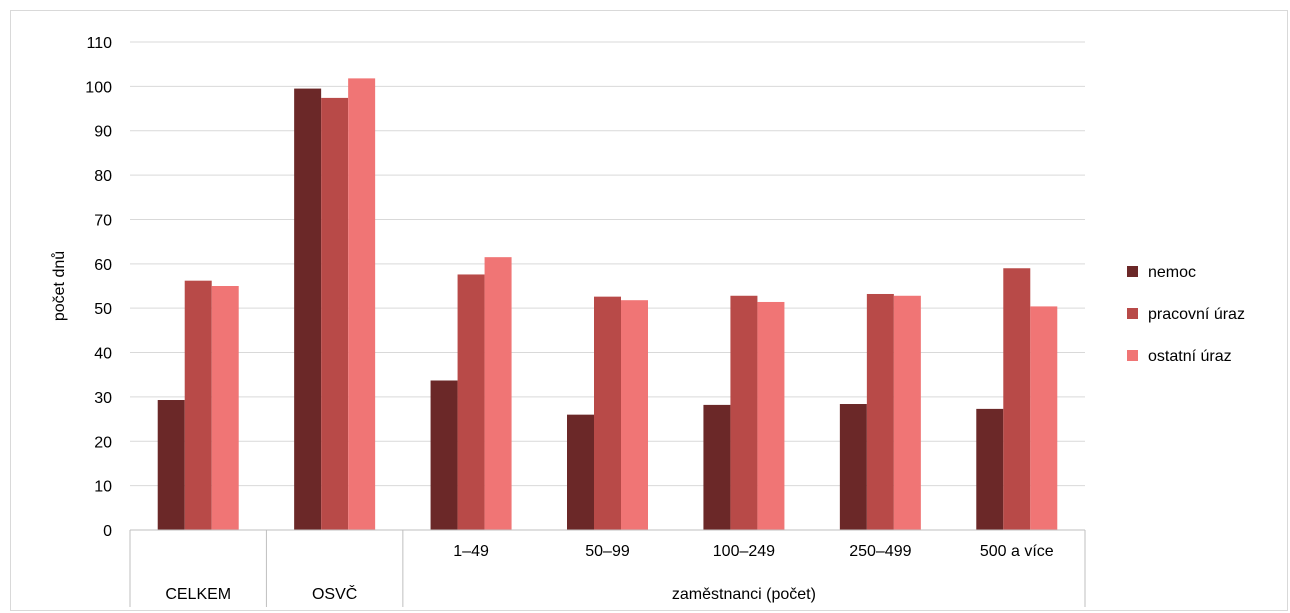 The width and height of the screenshot is (1290, 613). I want to click on bar-ostatní-úraz-0, so click(225, 408).